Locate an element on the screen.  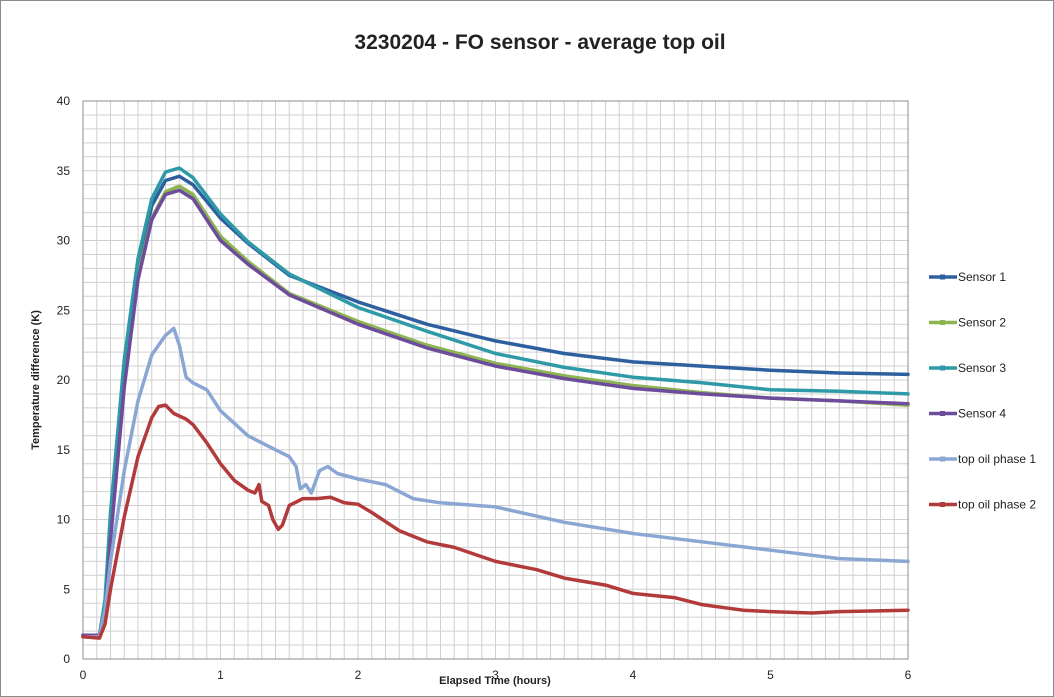
x-axis-title: Elapsed Time (hours) is located at coordinates (495, 681).